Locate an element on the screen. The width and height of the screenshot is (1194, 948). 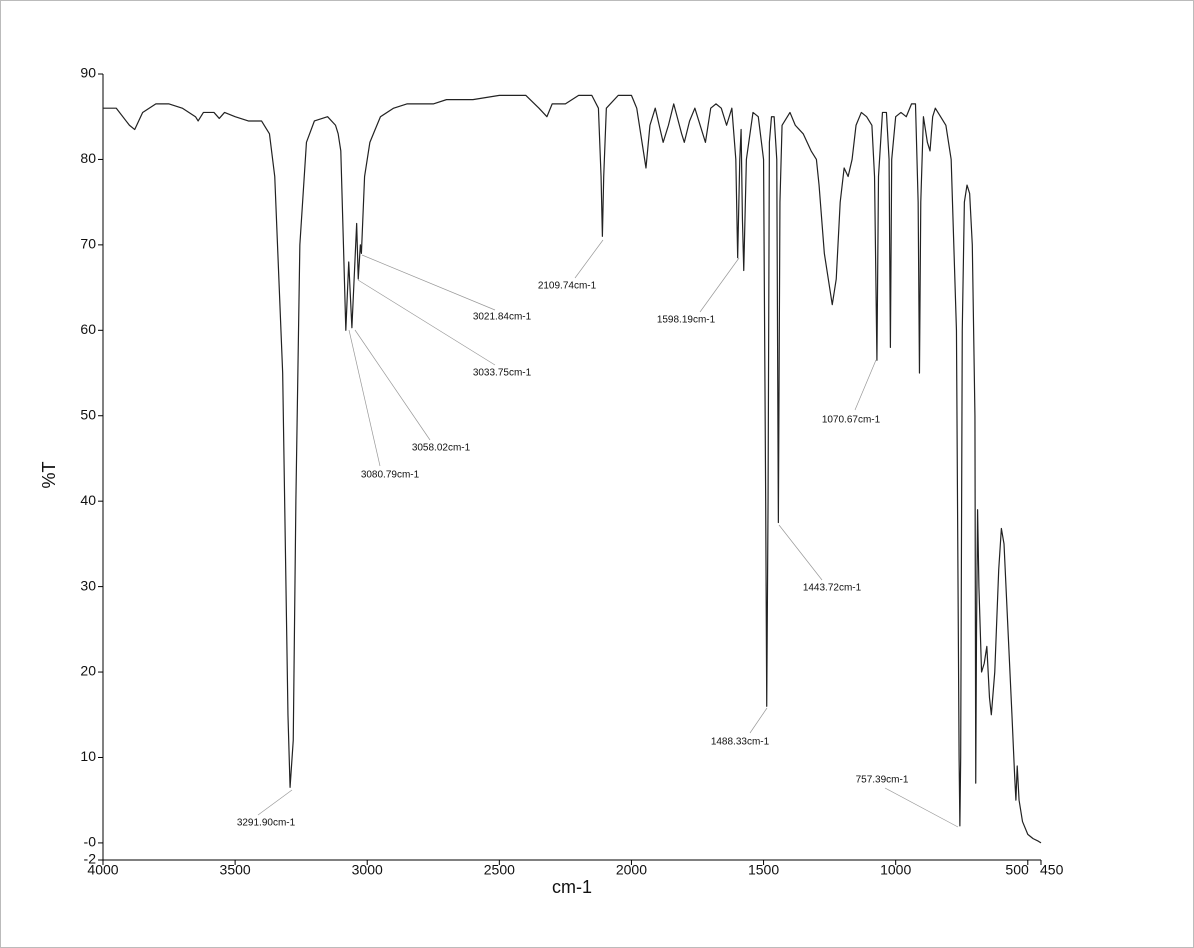
x-tick-label: 3000 is located at coordinates (367, 870).